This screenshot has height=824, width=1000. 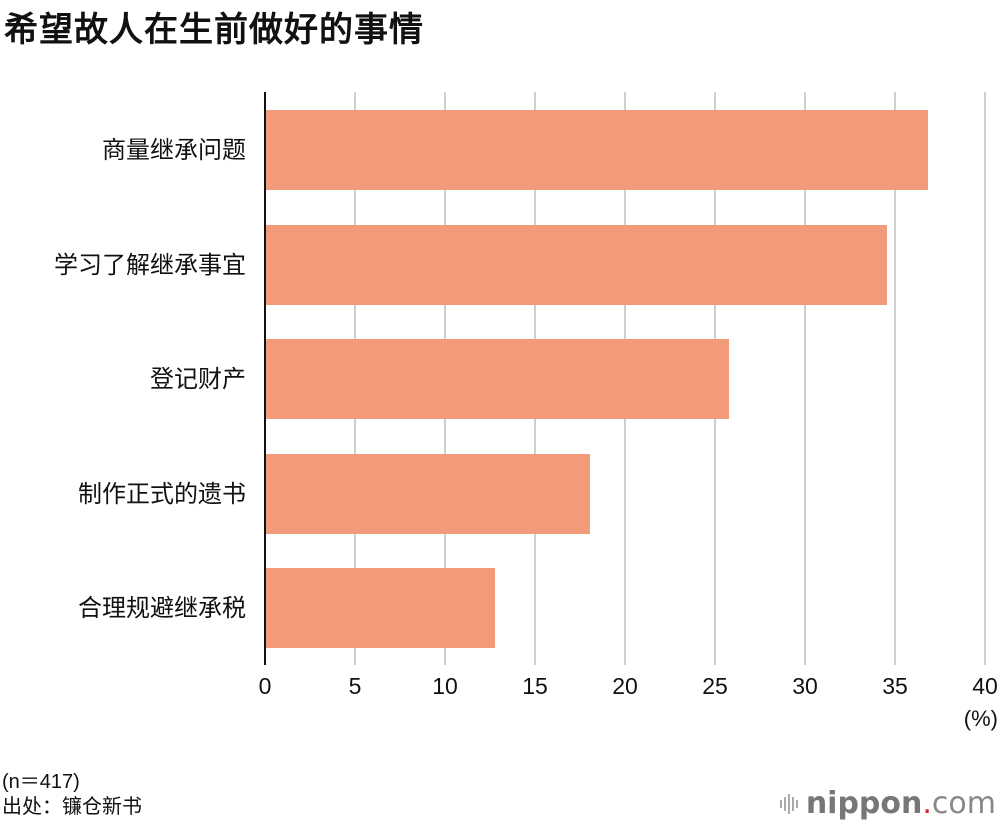 What do you see at coordinates (715, 686) in the screenshot?
I see `x-tick-label: 25` at bounding box center [715, 686].